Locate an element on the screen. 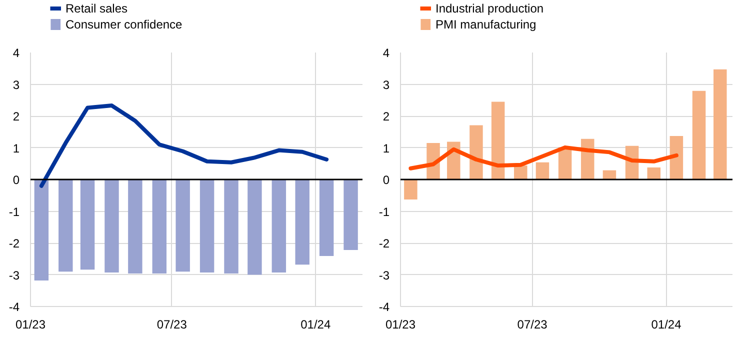 This screenshot has width=744, height=343. legend-label: Retail sales is located at coordinates (96, 9).